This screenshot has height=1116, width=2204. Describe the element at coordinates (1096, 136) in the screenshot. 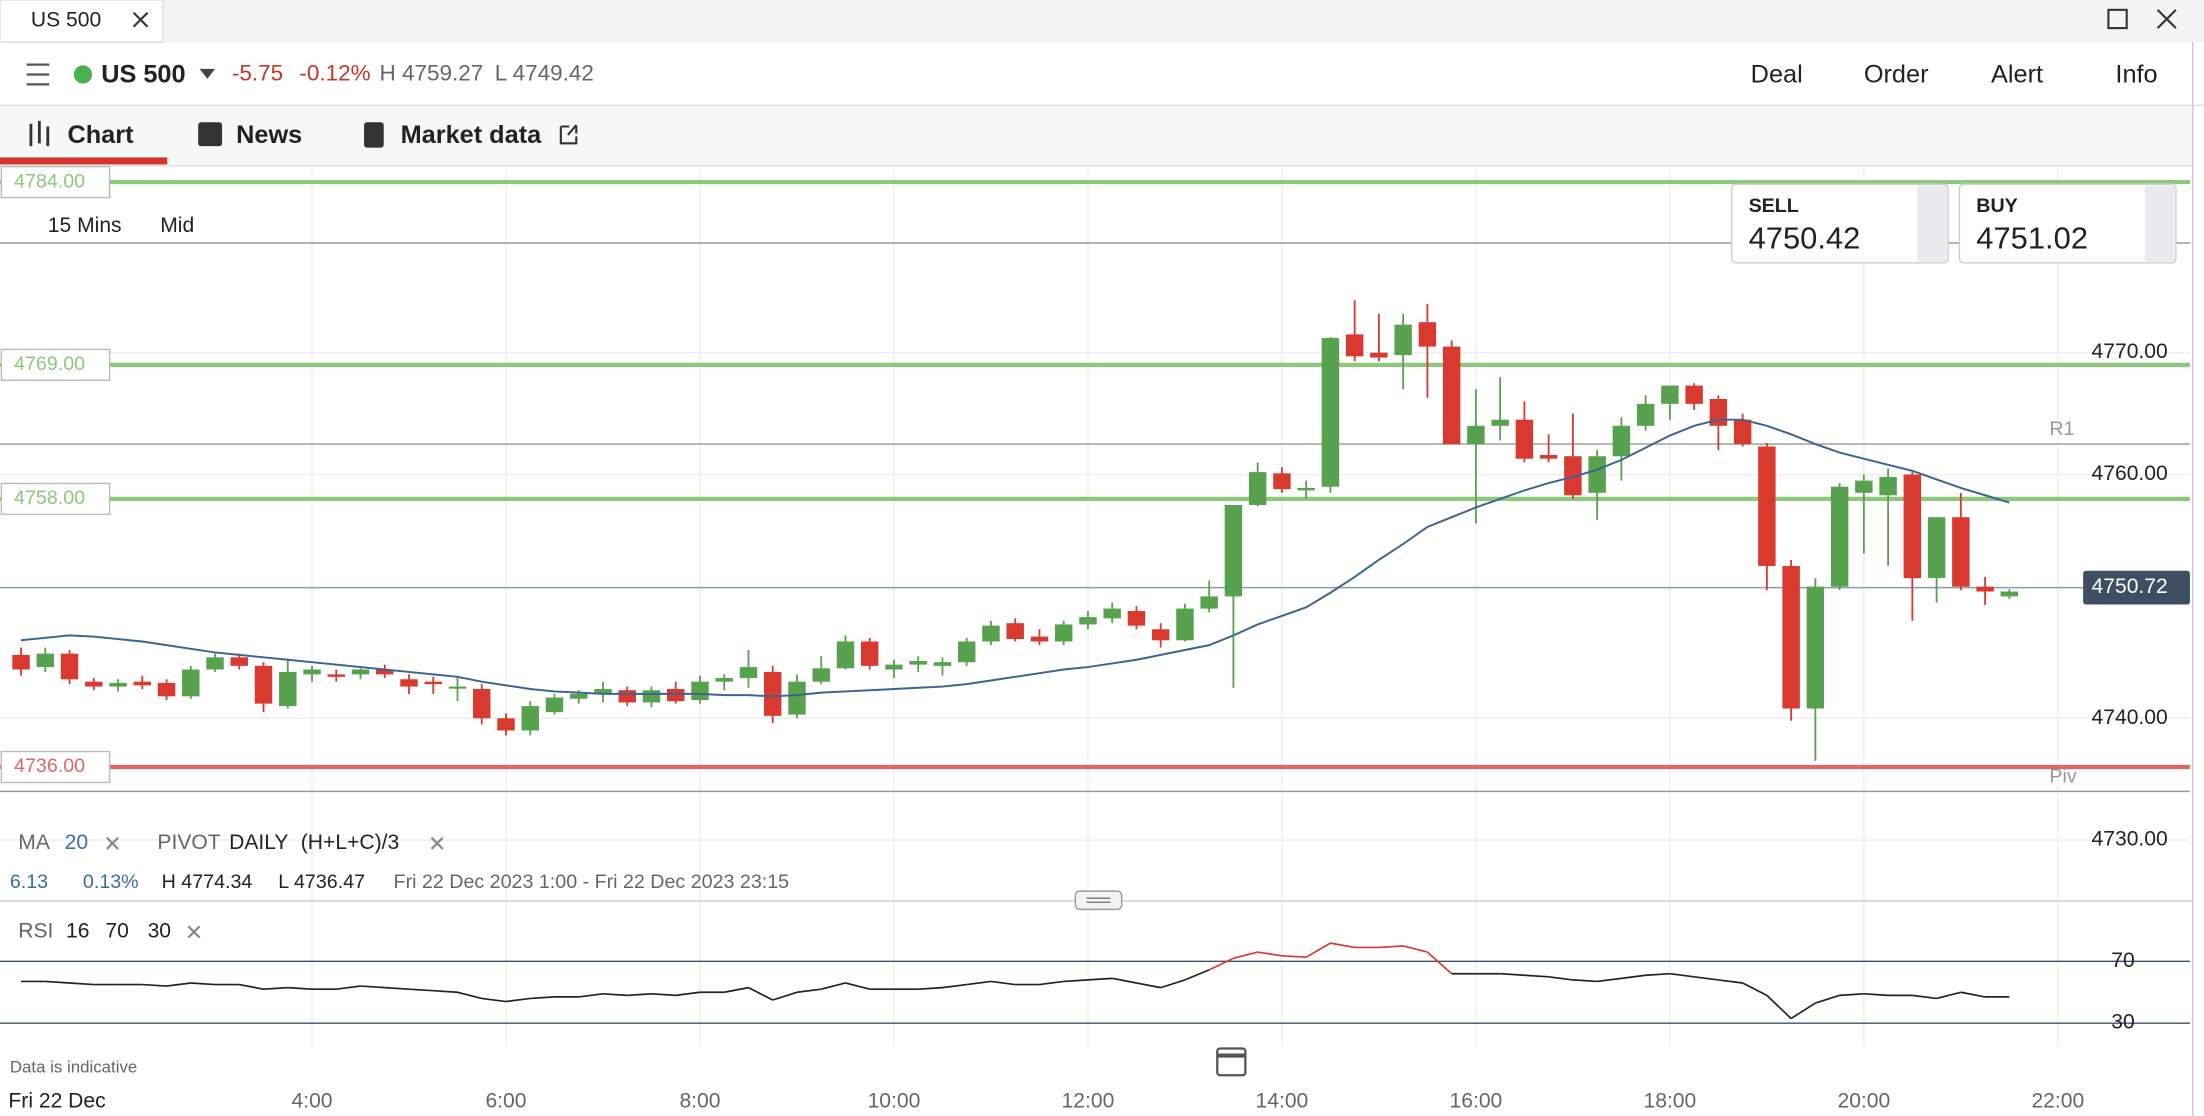

I see `tab-bar` at that location.